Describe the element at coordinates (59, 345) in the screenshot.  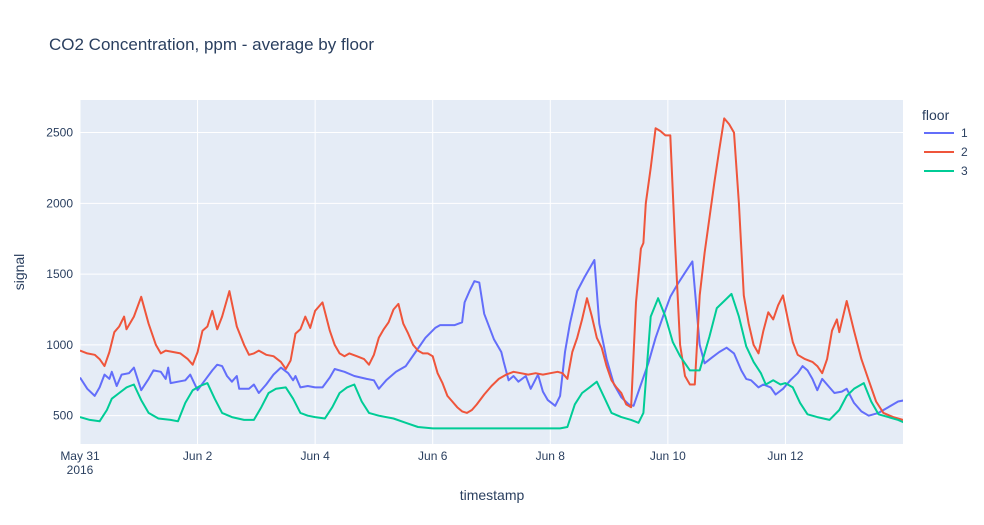
I see `y-tick-label: 1000` at that location.